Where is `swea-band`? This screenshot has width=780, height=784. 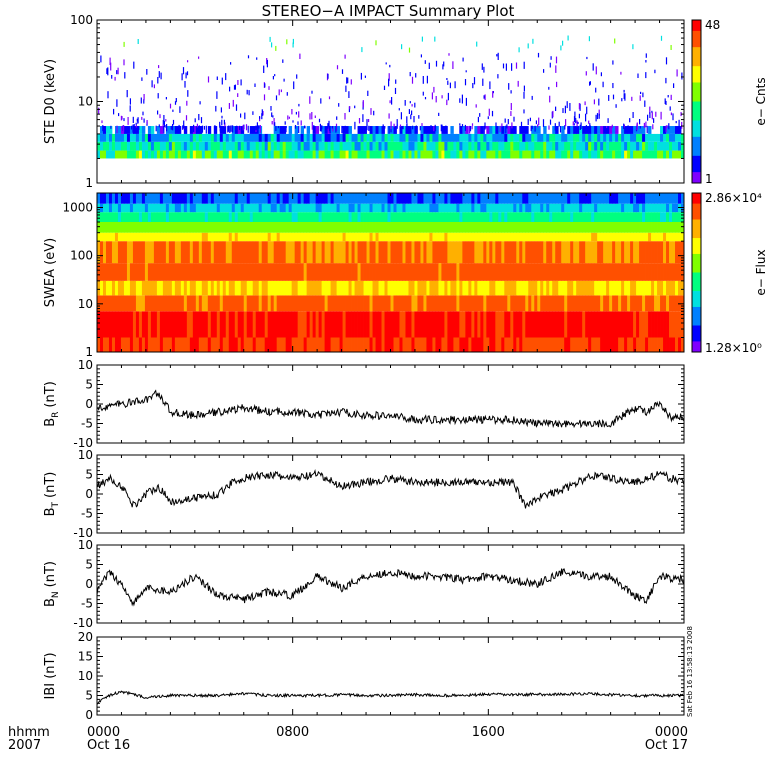
swea-band is located at coordinates (390, 217).